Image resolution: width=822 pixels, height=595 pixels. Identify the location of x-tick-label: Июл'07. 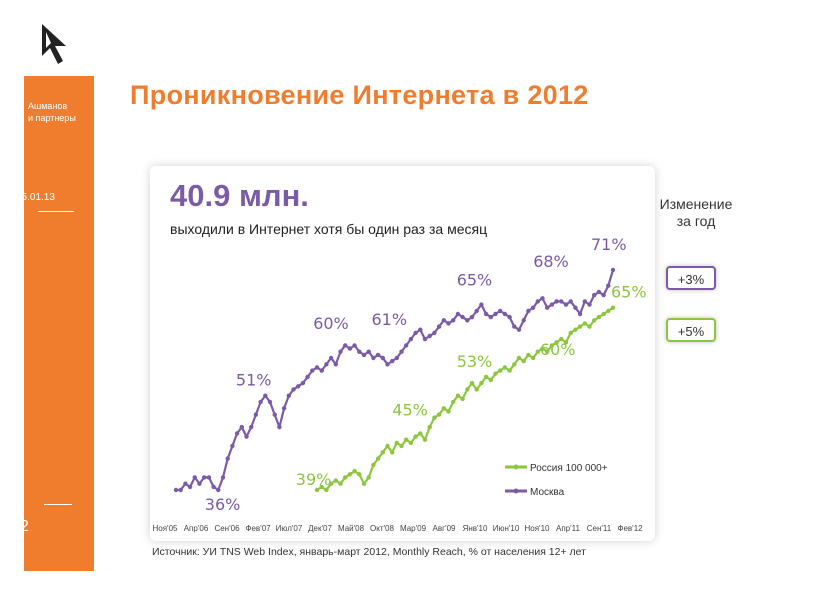
(289, 528).